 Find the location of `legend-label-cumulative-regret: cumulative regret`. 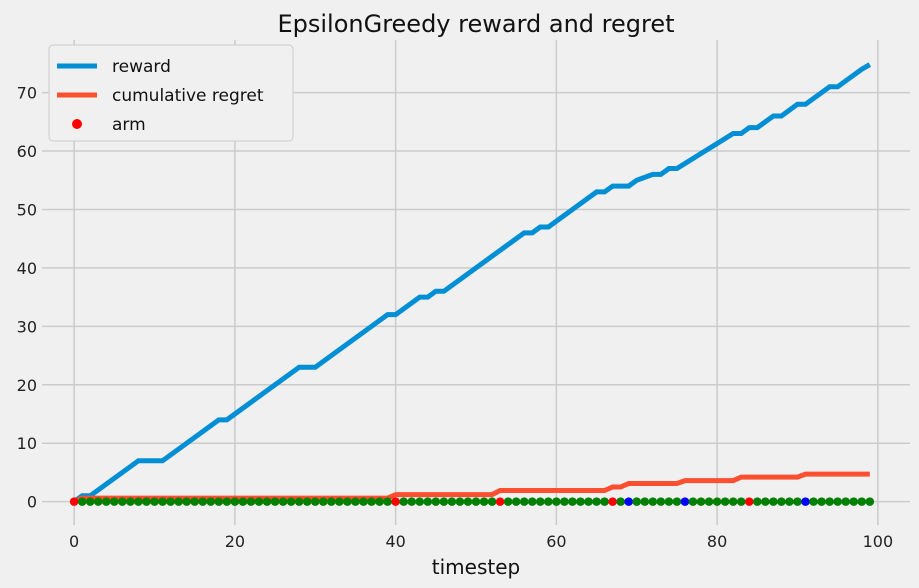

legend-label-cumulative-regret: cumulative regret is located at coordinates (188, 96).